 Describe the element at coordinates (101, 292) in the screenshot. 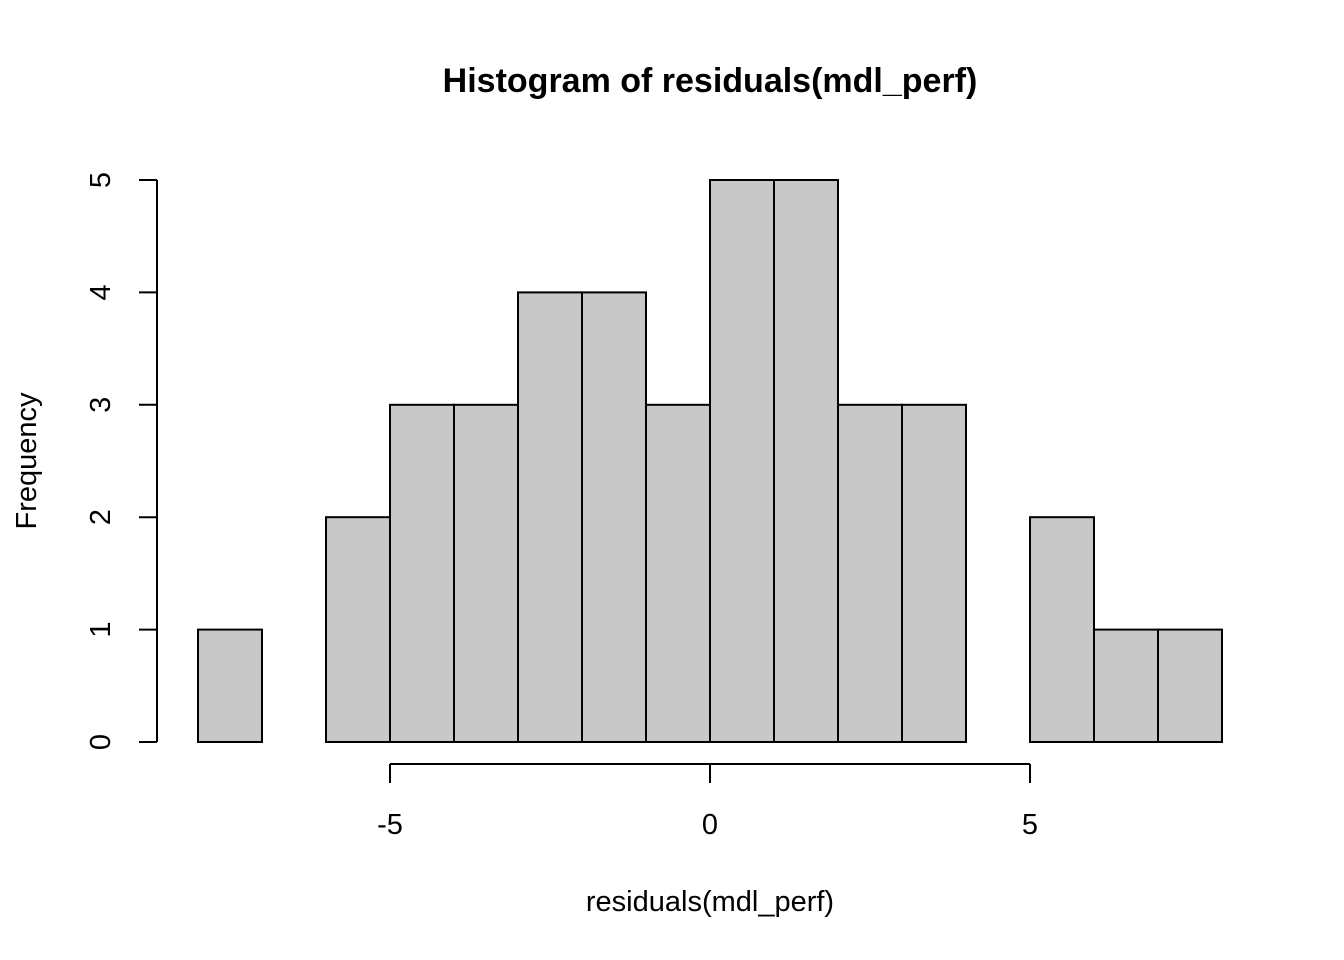

I see `y-tick-label: 4` at that location.